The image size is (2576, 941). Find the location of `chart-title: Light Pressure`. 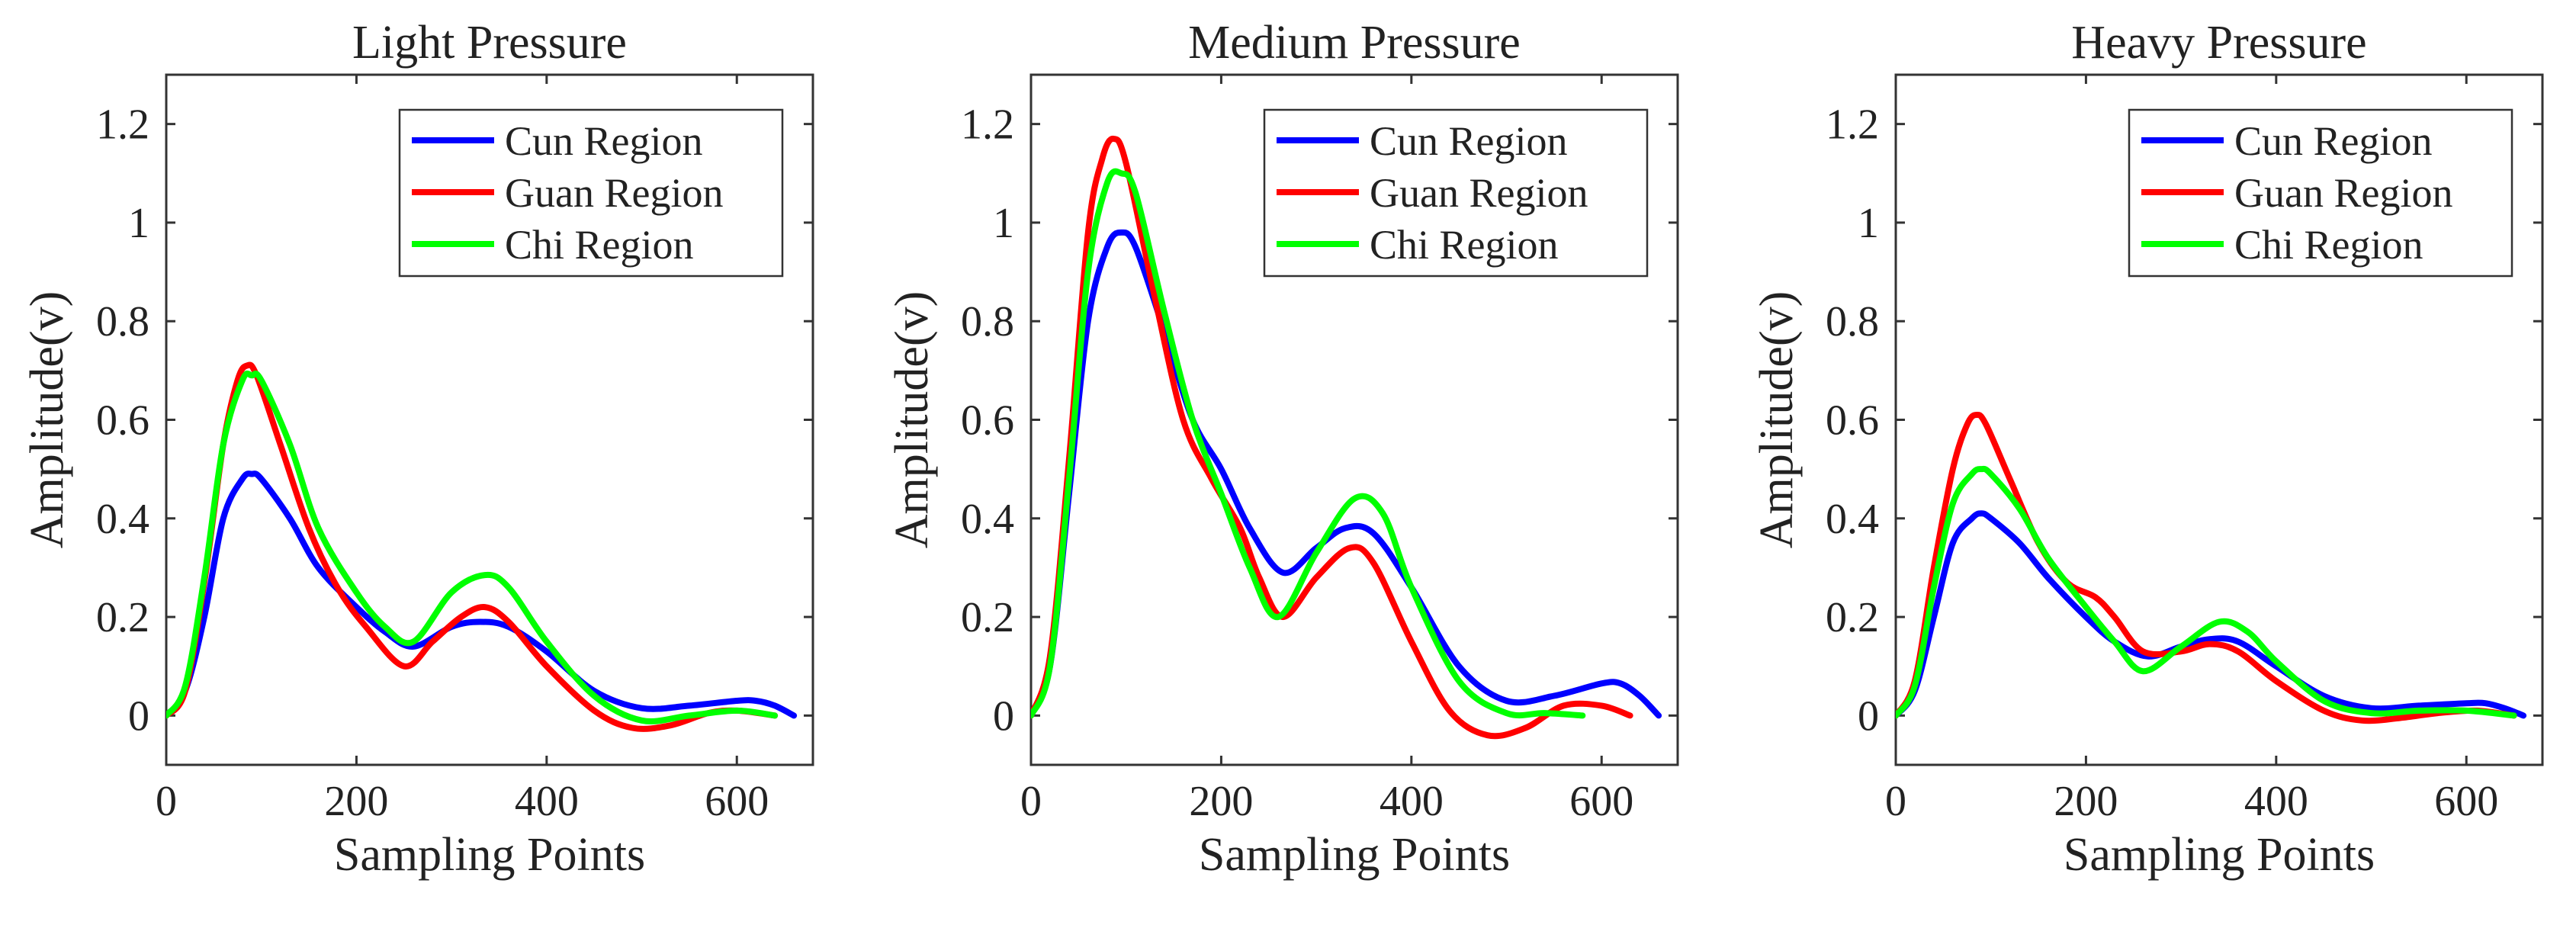

chart-title: Light Pressure is located at coordinates (489, 43).